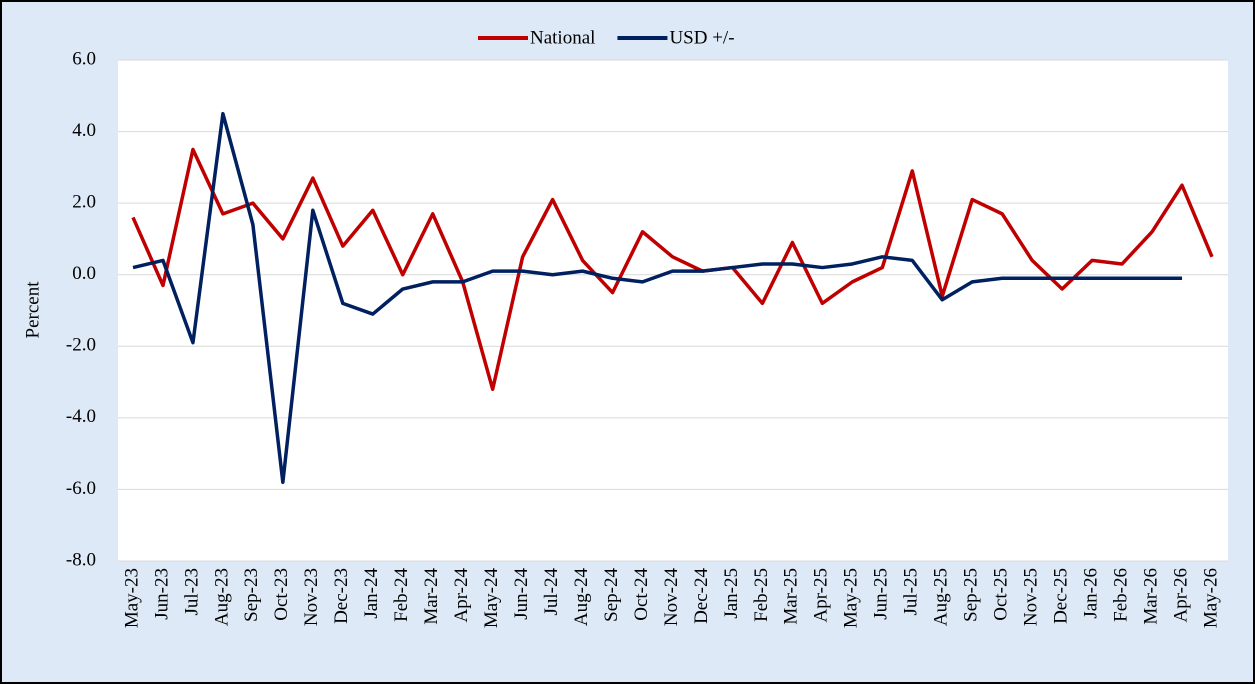  Describe the element at coordinates (521, 594) in the screenshot. I see `x-tick-label: Jun-24` at that location.